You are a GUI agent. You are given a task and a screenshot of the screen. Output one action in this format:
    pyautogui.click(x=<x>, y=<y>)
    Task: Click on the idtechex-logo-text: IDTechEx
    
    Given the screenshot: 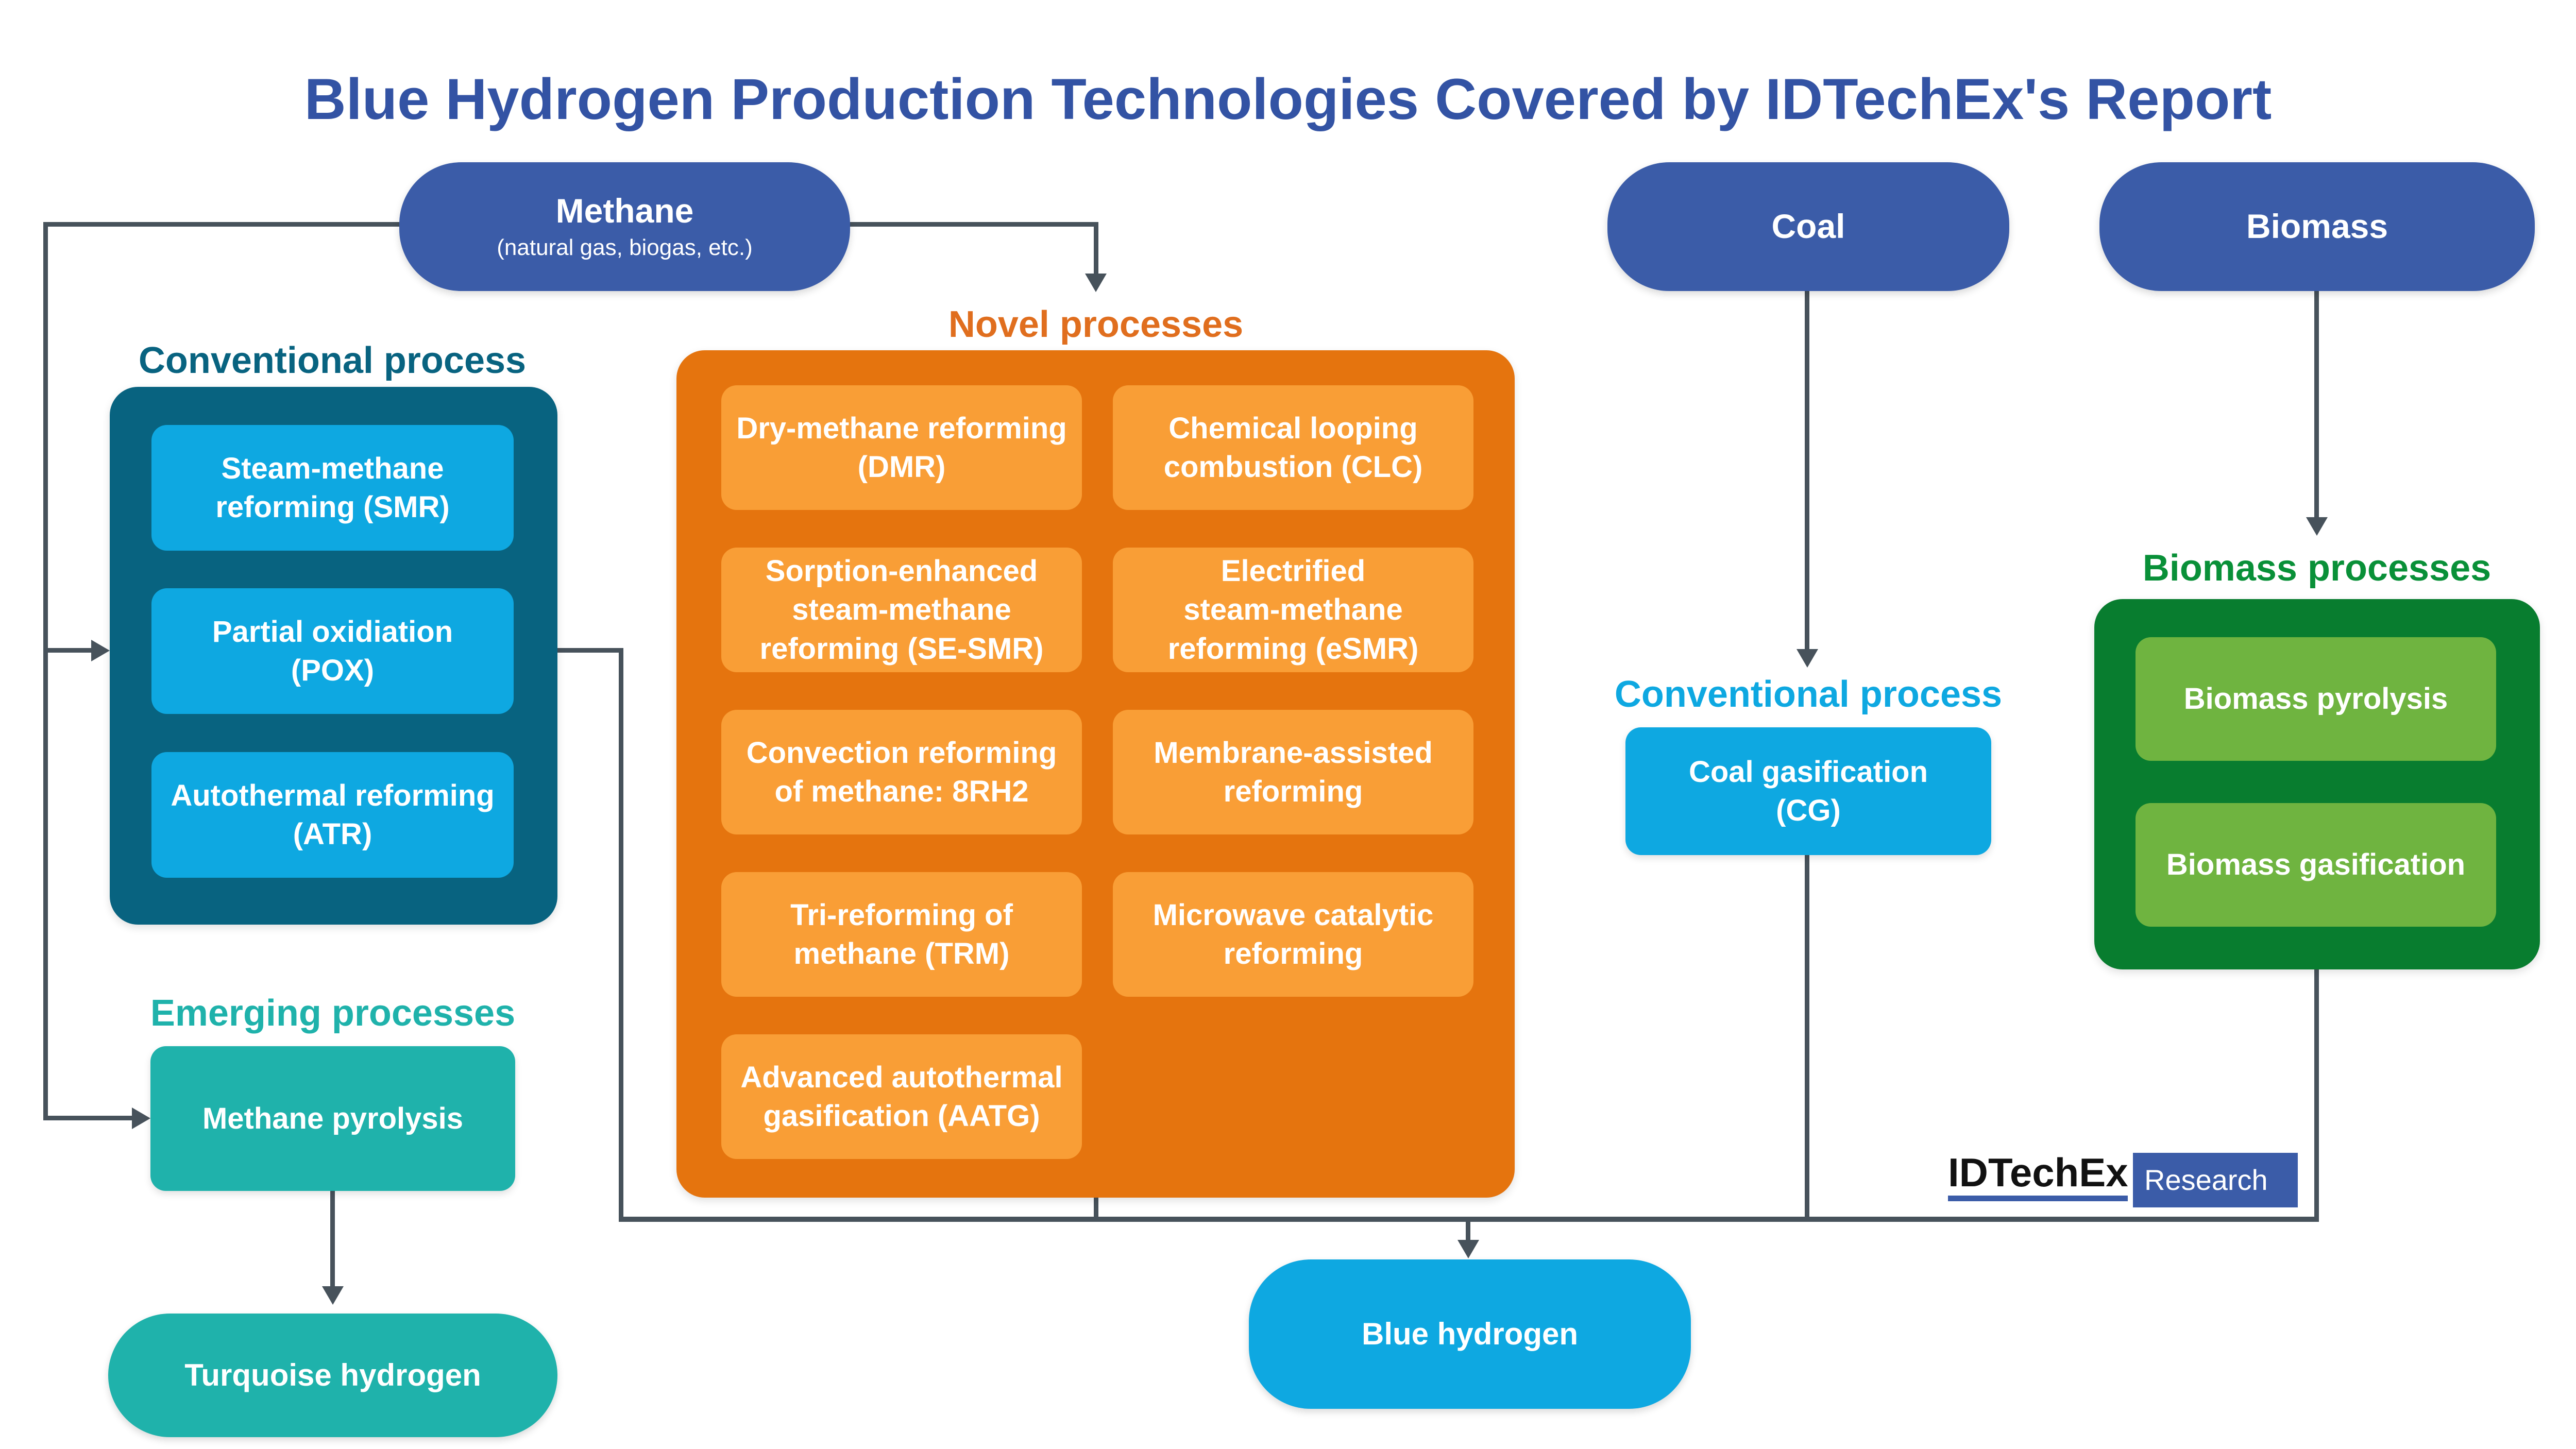 What is the action you would take?
    pyautogui.click(x=2038, y=1172)
    